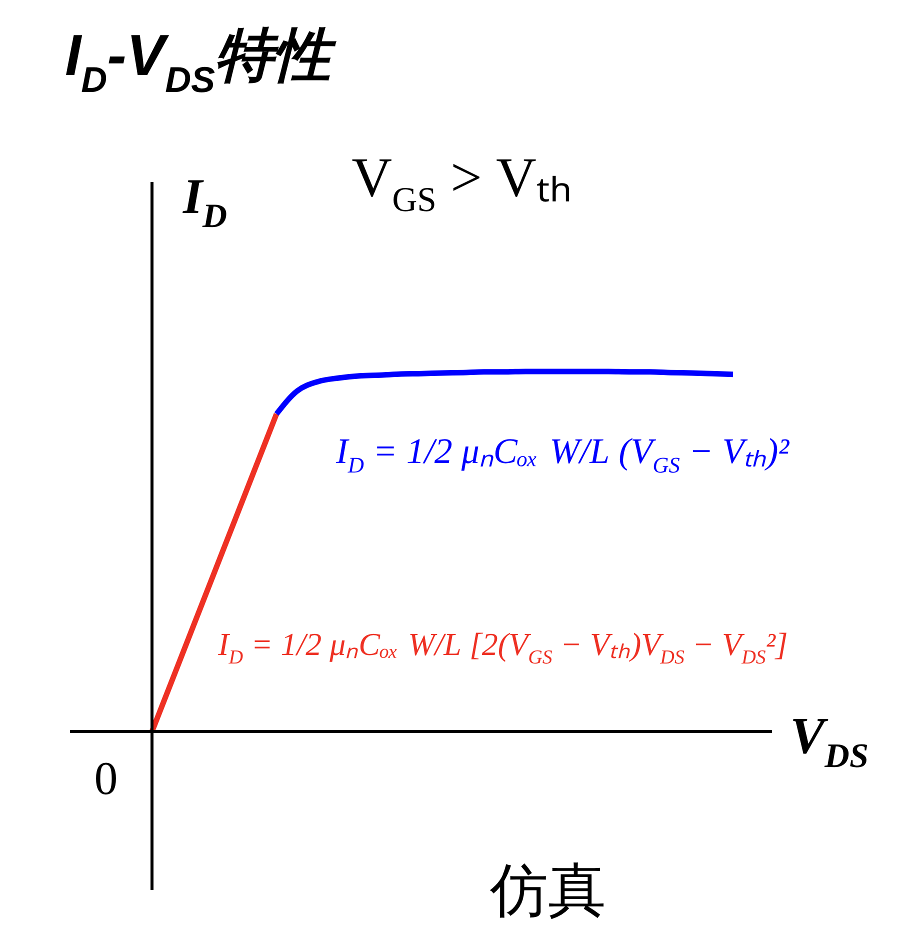  I want to click on text: 0, so click(106, 779).